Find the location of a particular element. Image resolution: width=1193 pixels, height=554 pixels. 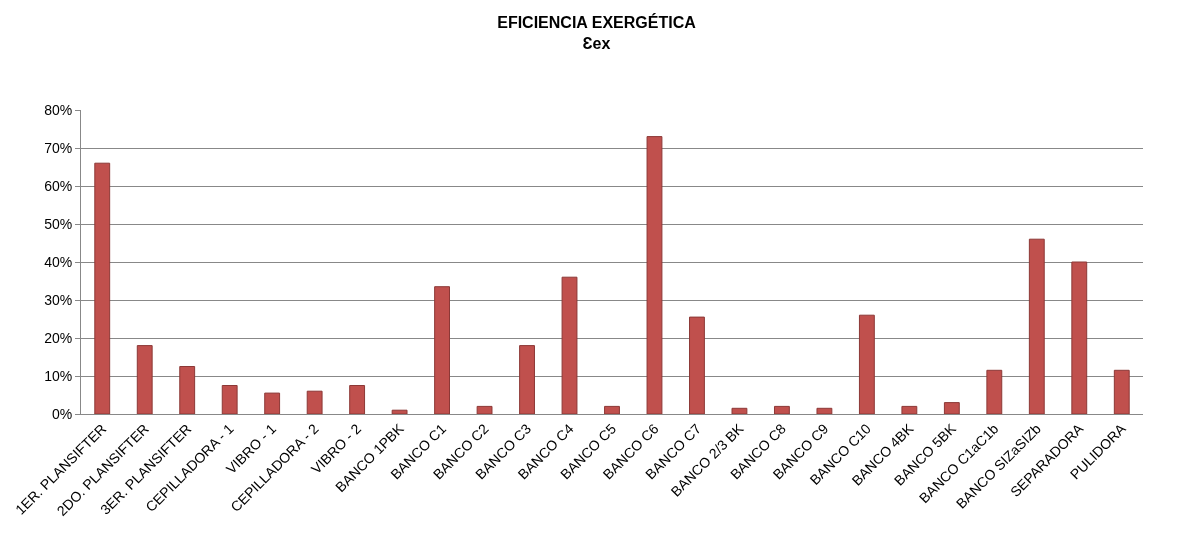

y-tick-label: 50% is located at coordinates (58, 223).